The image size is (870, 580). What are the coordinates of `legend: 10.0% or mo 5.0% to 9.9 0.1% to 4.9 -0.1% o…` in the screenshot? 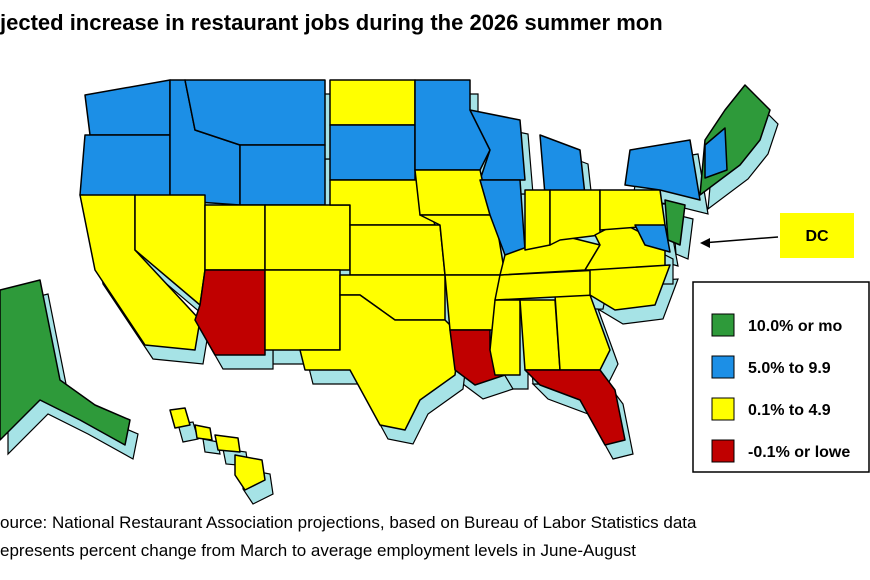 It's located at (780, 388).